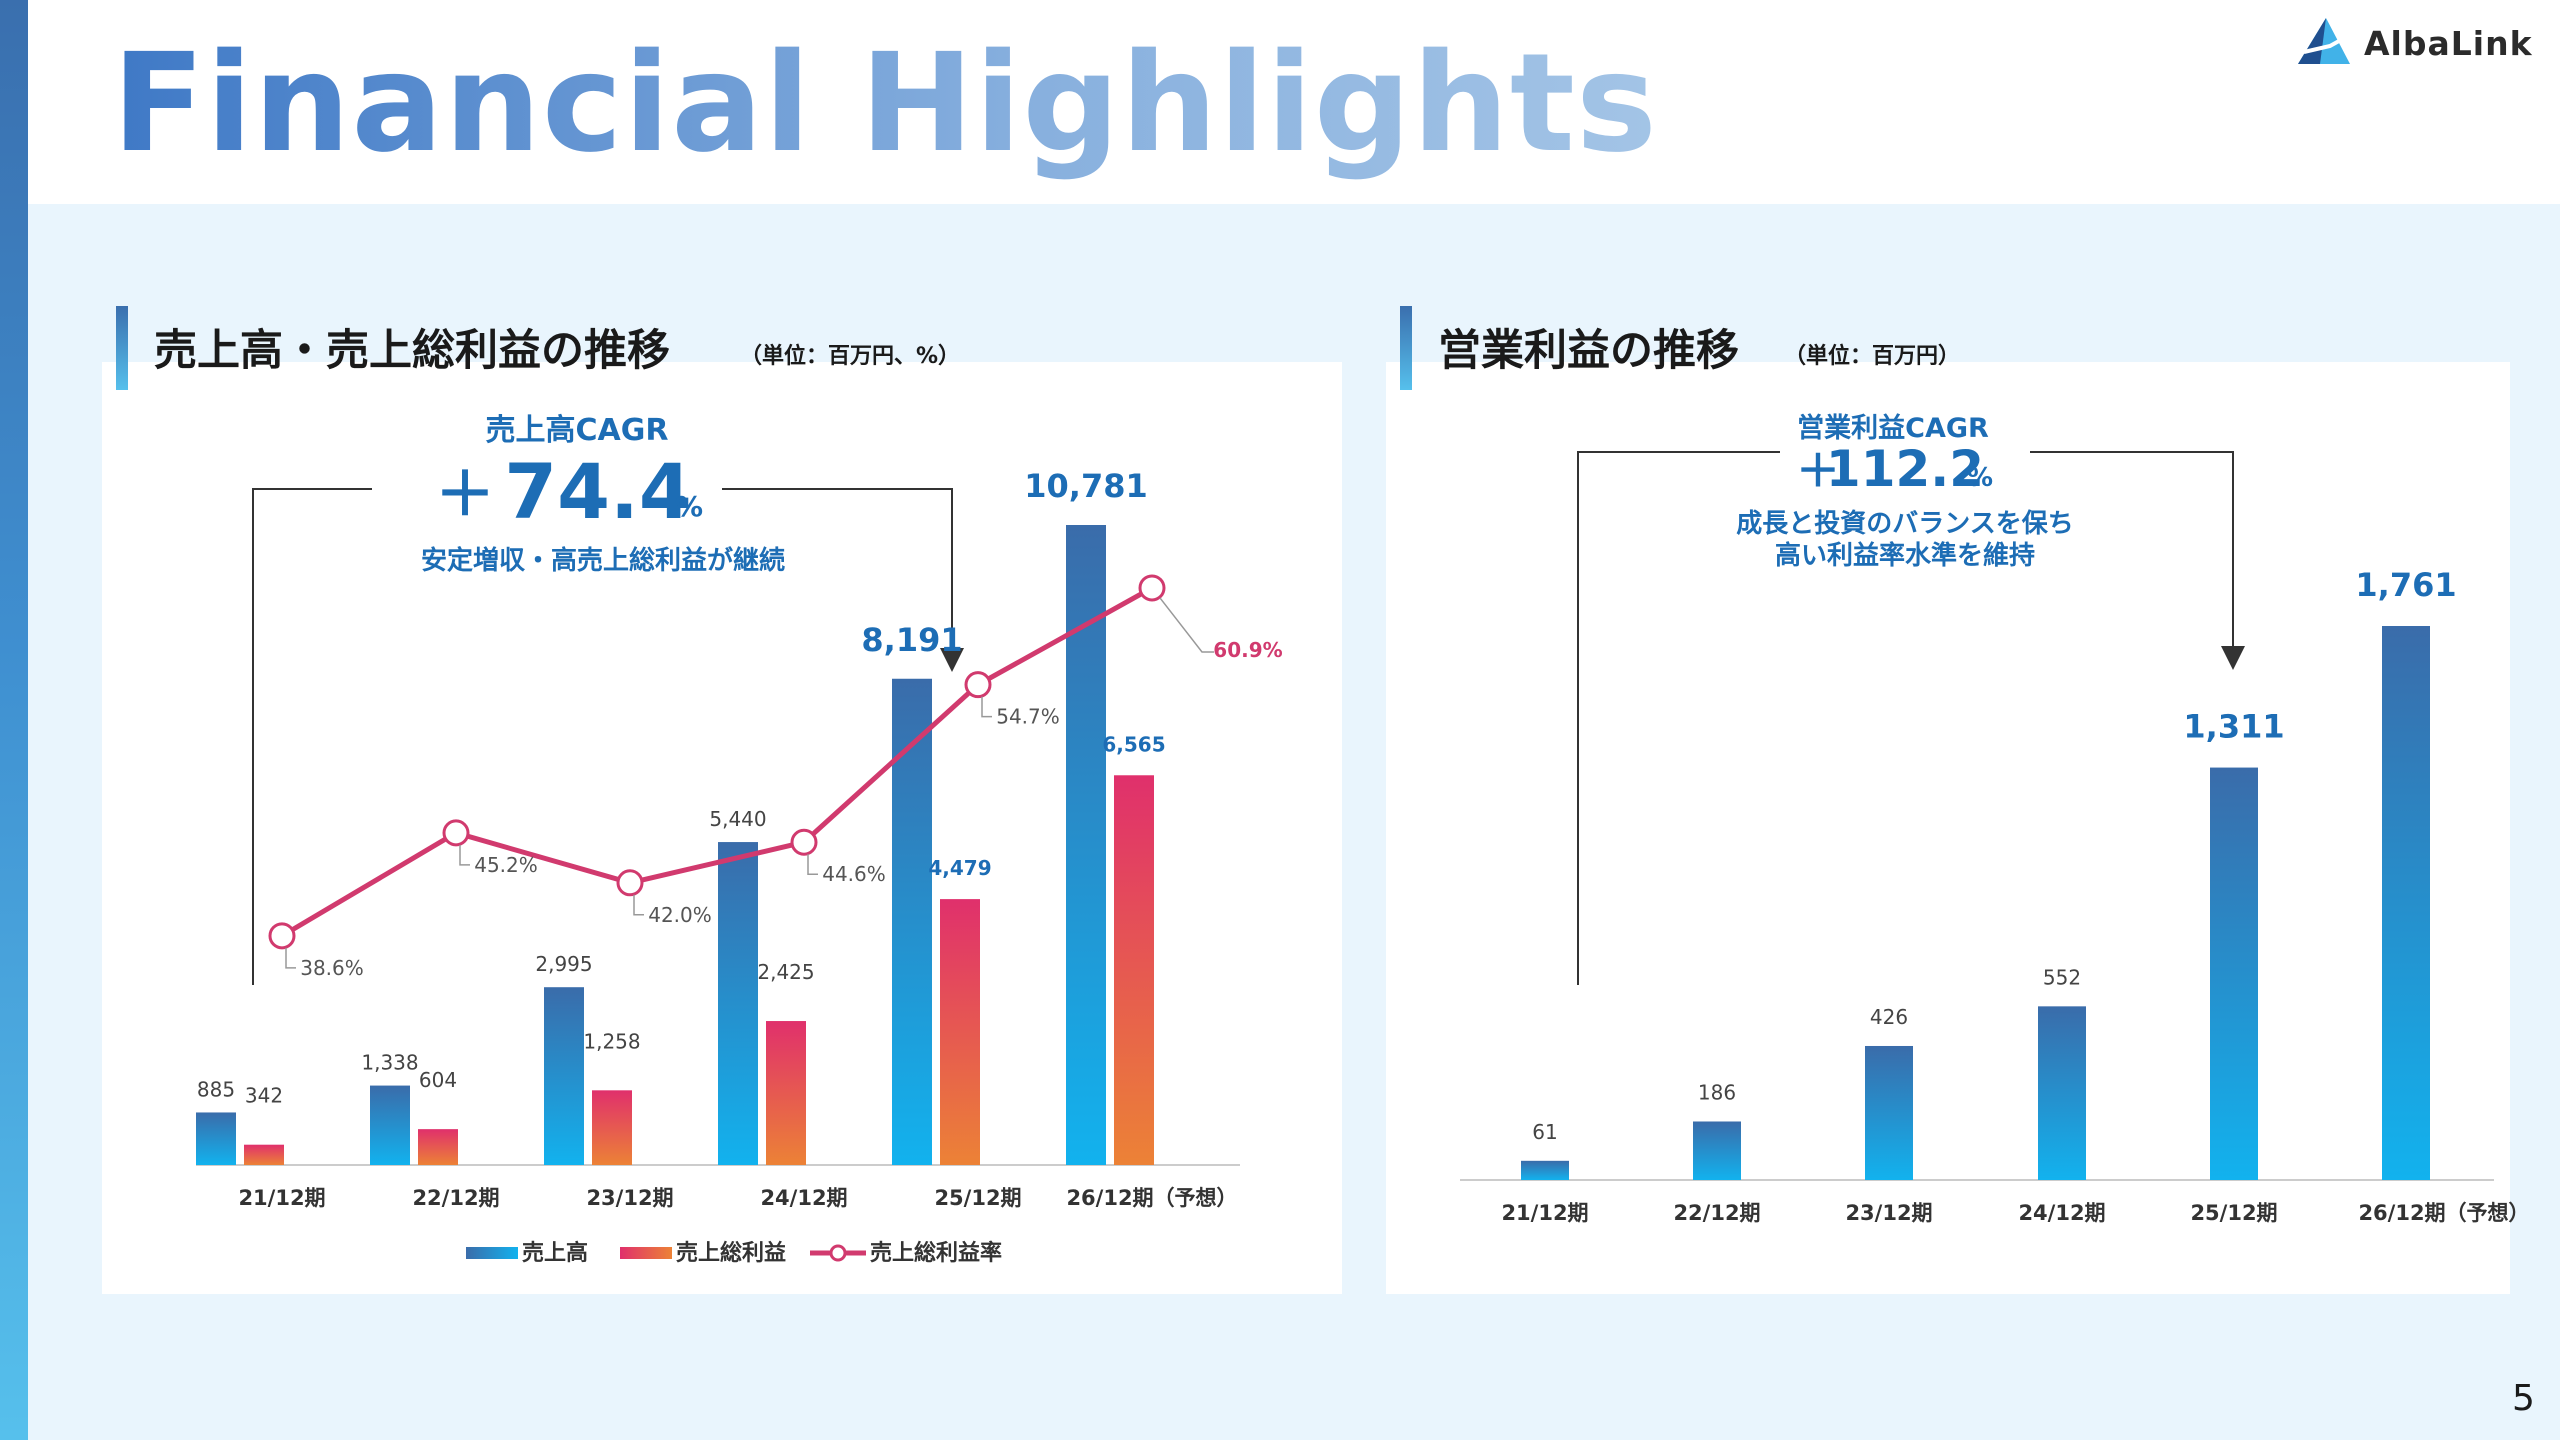 This screenshot has height=1440, width=2560. I want to click on gross-margin-label: 38.6%, so click(332, 968).